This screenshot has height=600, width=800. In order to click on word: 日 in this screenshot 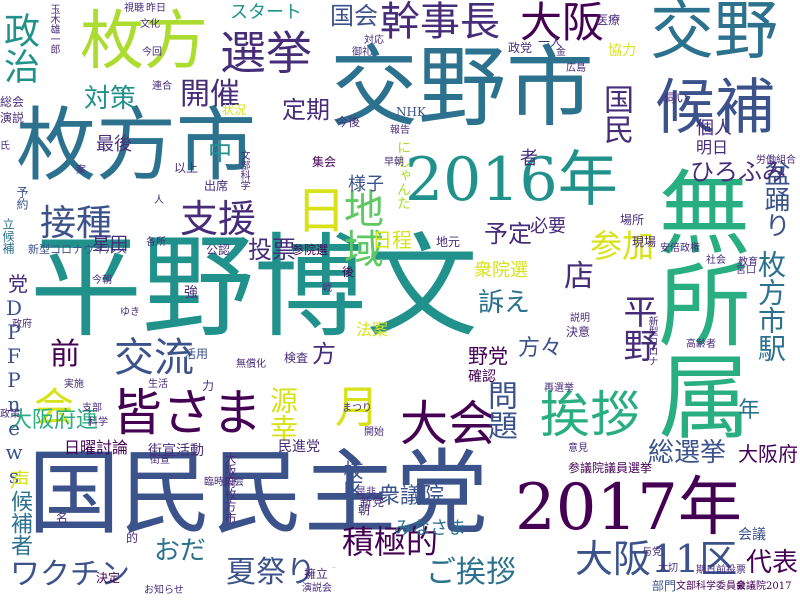, I will do `click(321, 211)`.